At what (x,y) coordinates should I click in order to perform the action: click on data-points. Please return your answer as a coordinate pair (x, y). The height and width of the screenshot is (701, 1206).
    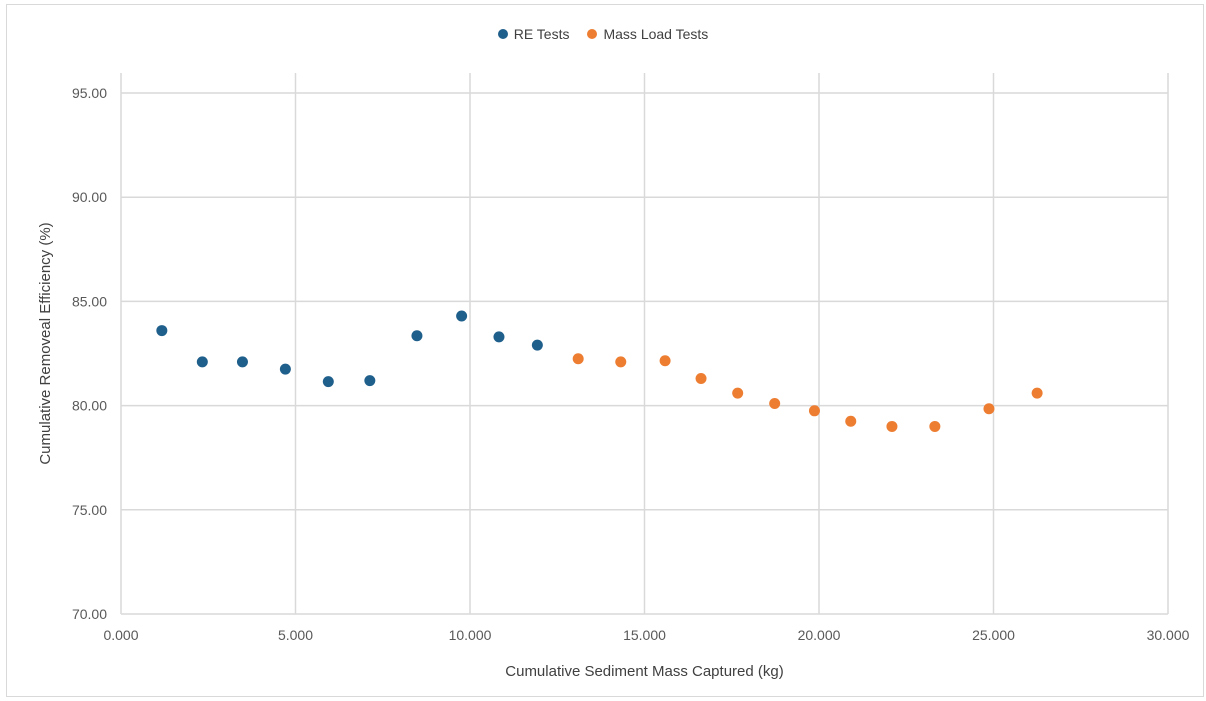
    Looking at the image, I should click on (599, 371).